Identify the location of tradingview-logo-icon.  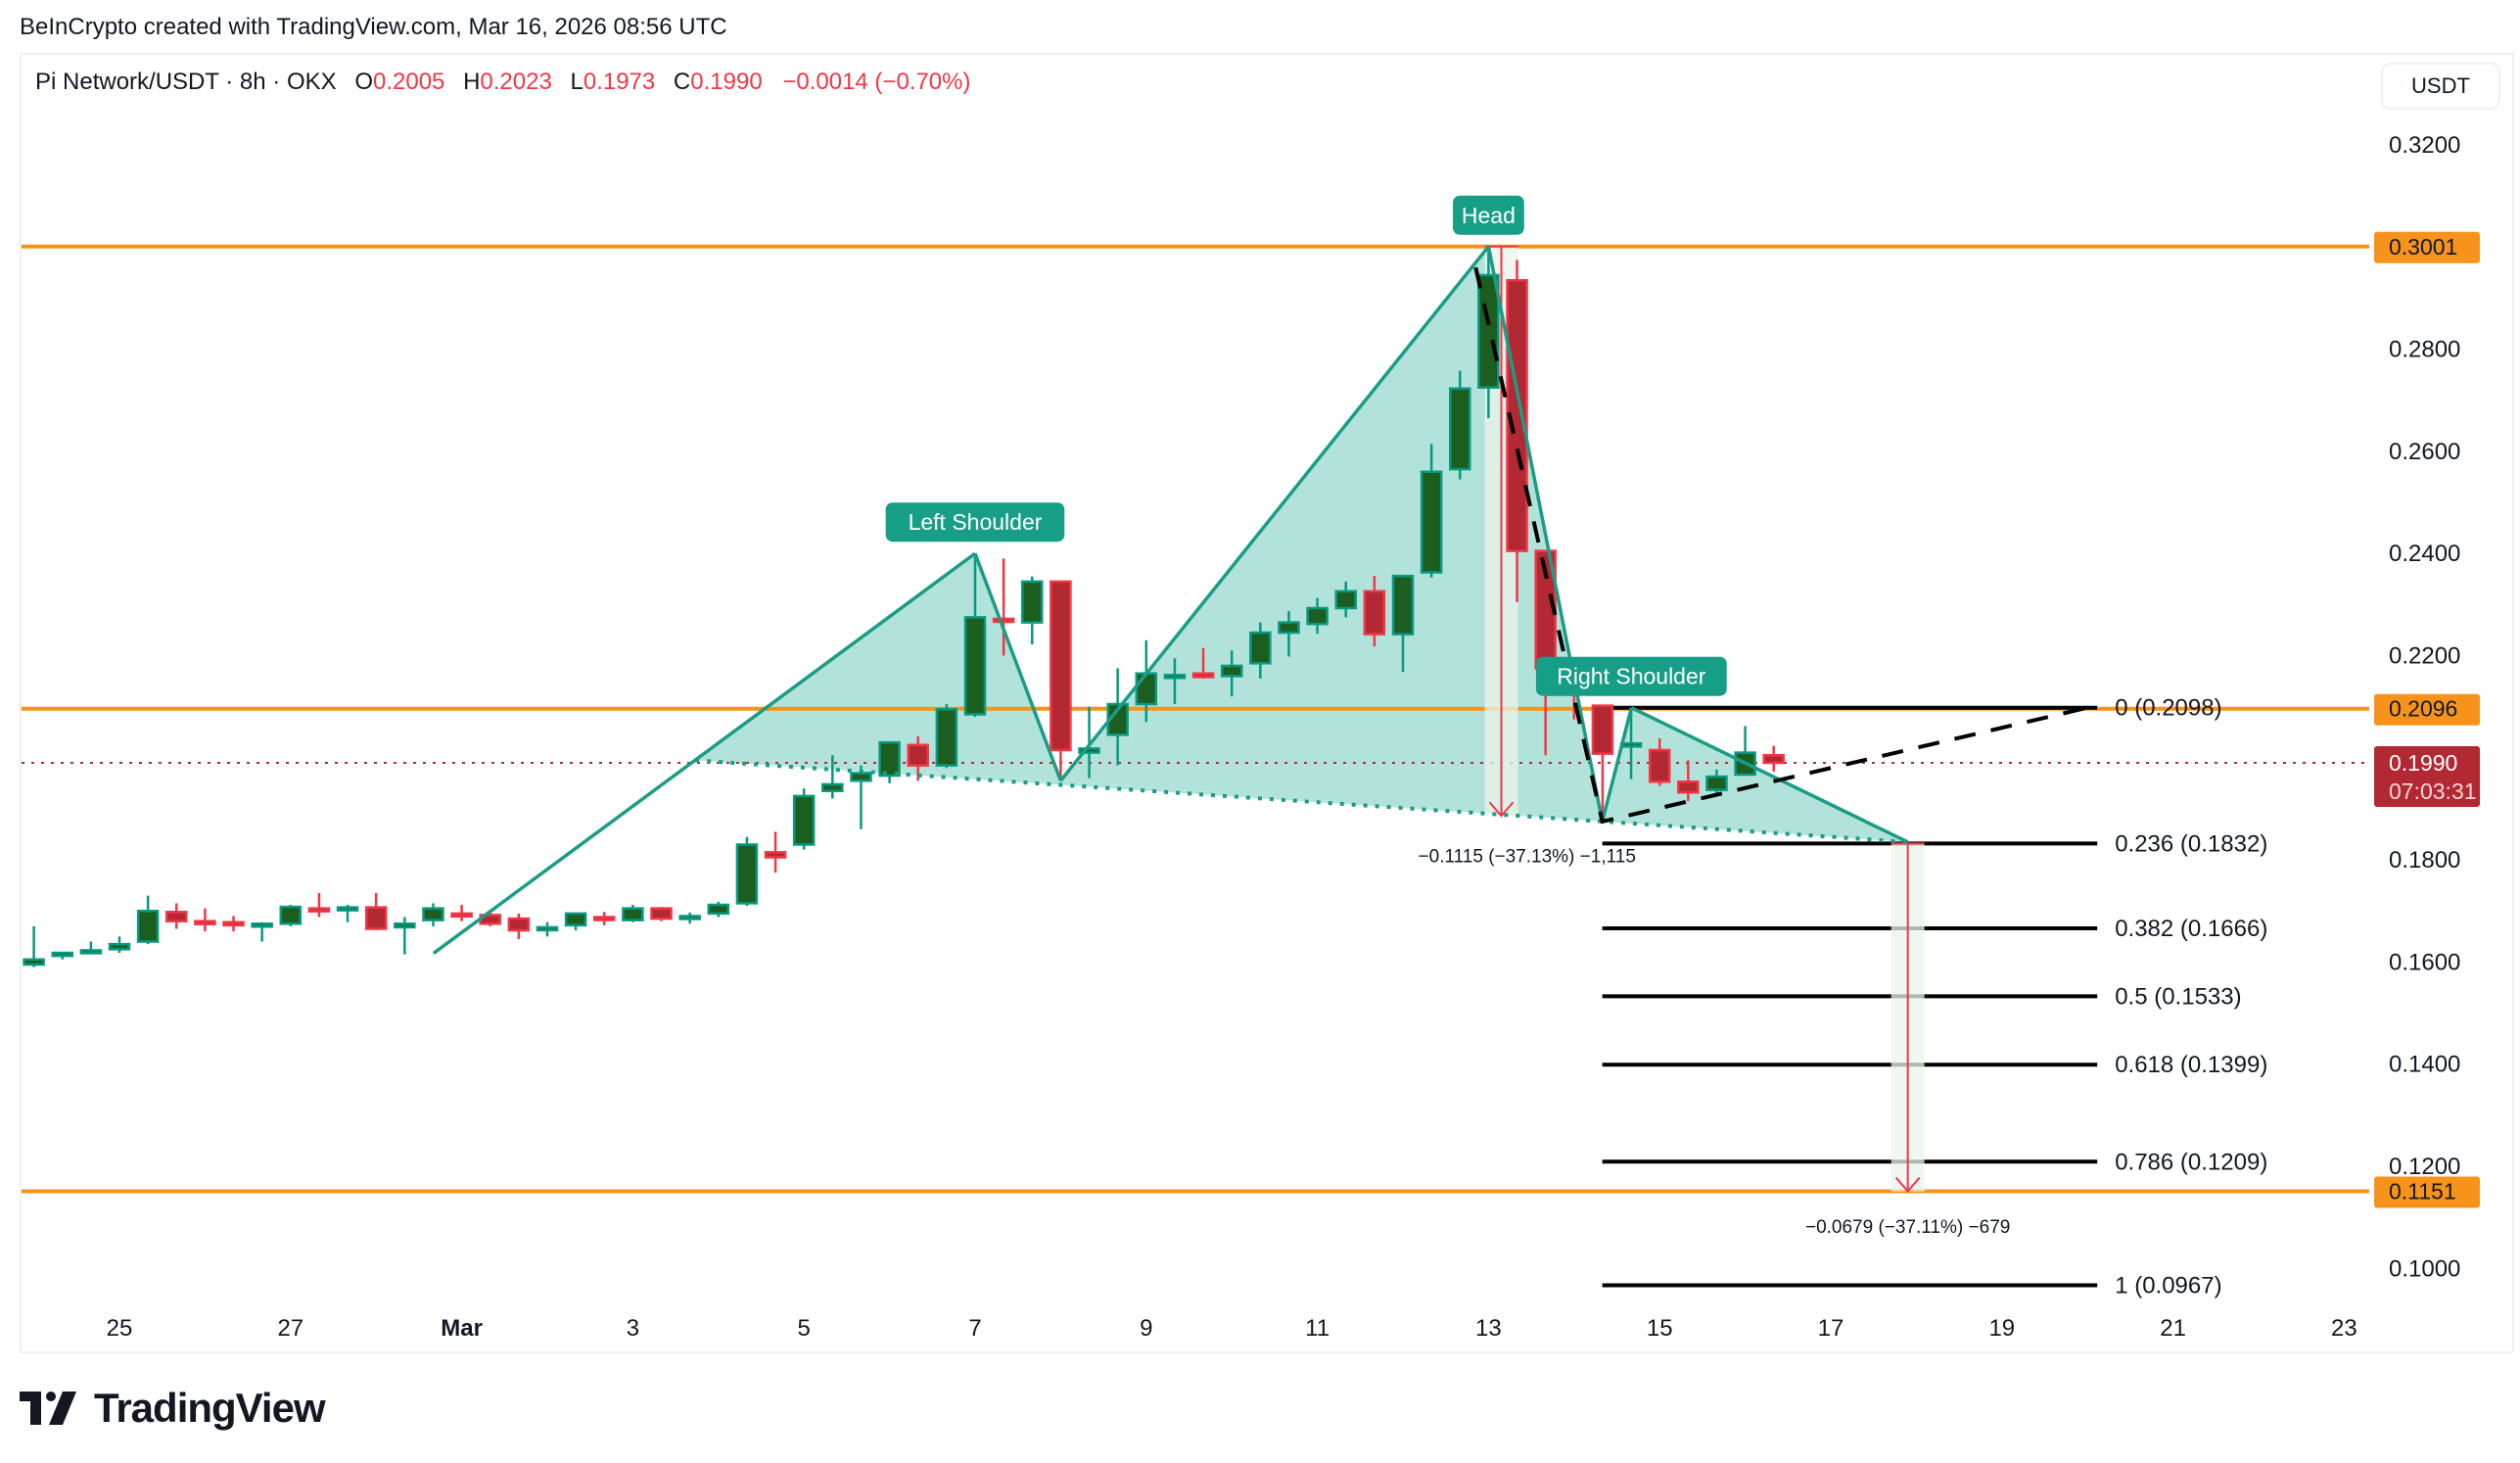
(48, 1408).